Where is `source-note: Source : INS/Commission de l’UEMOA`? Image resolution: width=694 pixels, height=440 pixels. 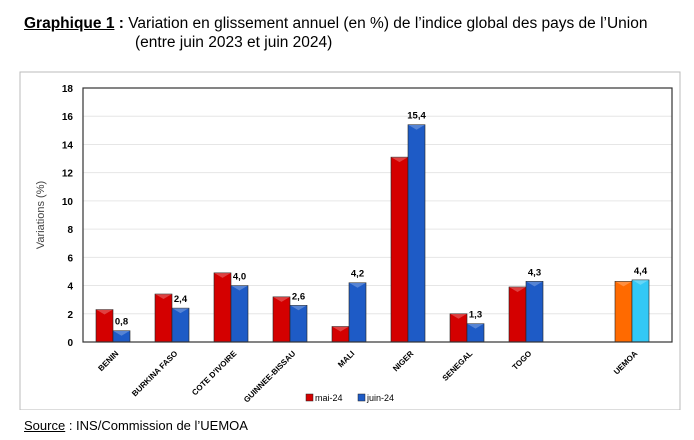 source-note: Source : INS/Commission de l’UEMOA is located at coordinates (136, 425).